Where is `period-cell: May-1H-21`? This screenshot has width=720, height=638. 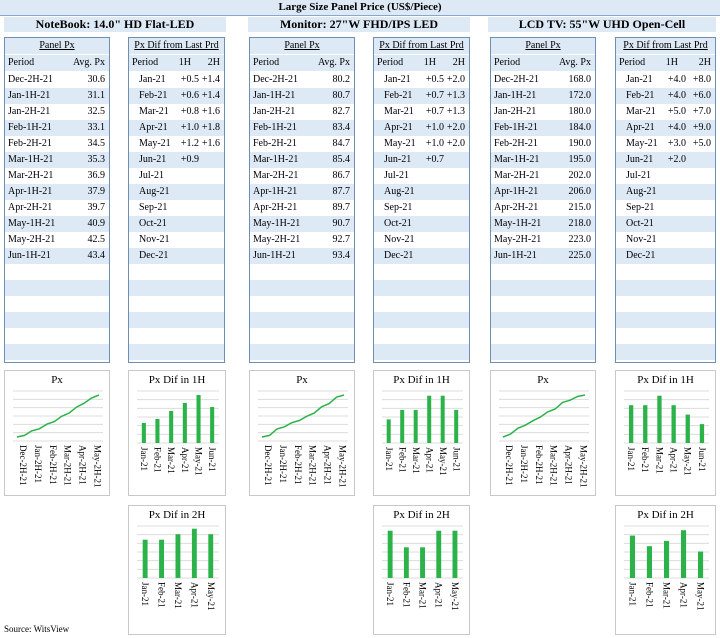
period-cell: May-1H-21 is located at coordinates (32, 223).